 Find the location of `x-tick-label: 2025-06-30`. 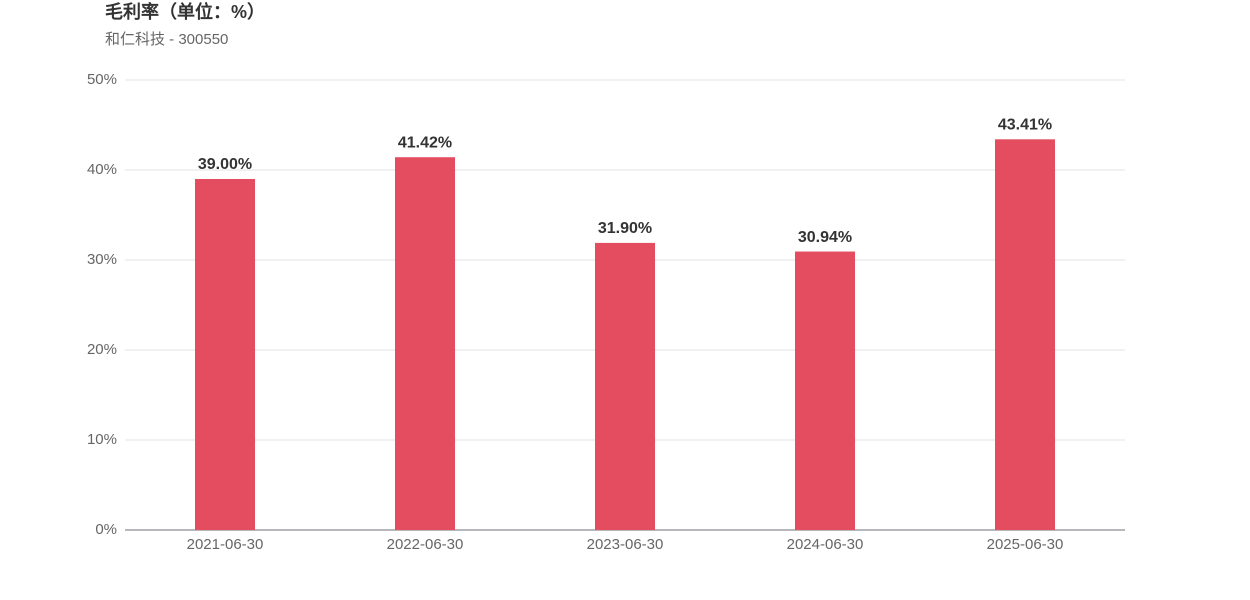

x-tick-label: 2025-06-30 is located at coordinates (1025, 544).